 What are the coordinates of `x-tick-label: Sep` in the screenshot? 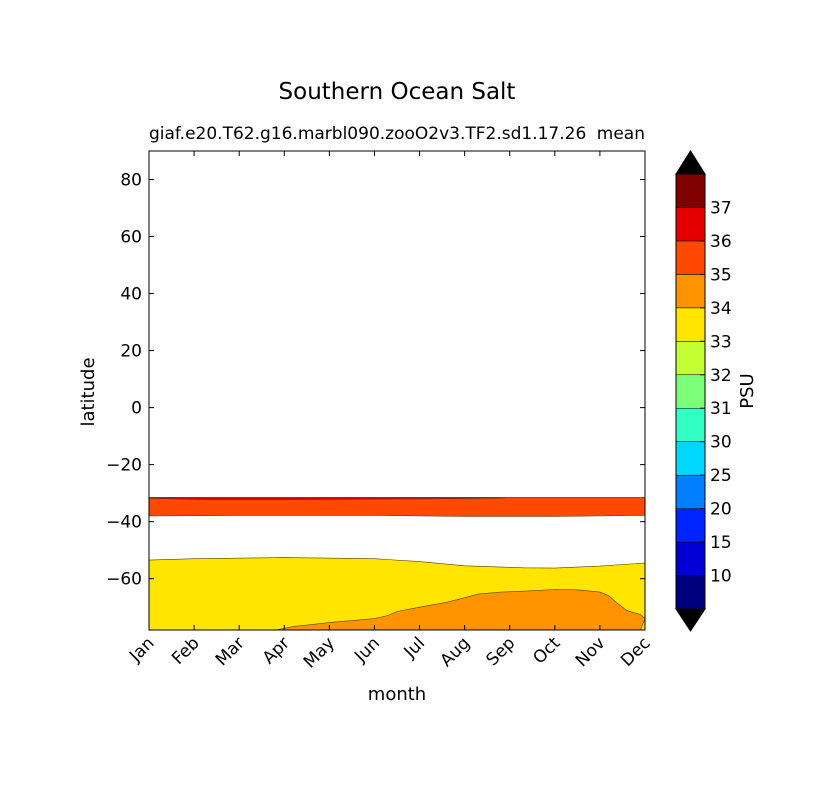 It's located at (500, 651).